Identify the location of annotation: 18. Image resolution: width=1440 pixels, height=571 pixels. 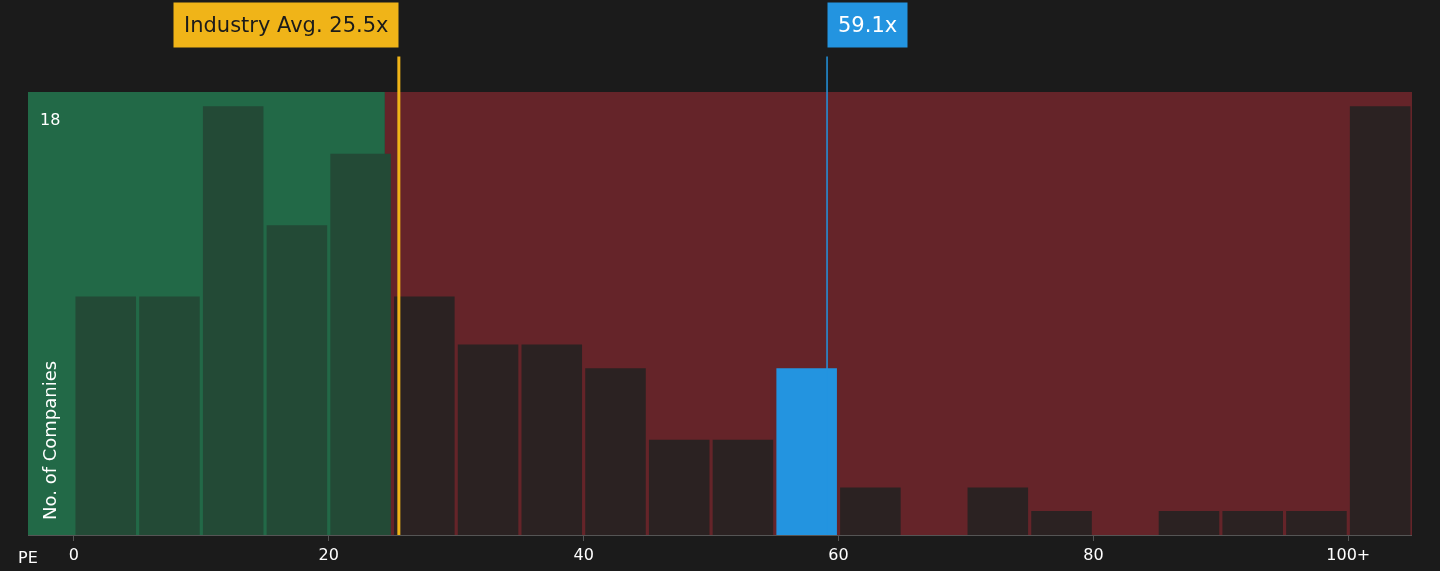
(50, 119).